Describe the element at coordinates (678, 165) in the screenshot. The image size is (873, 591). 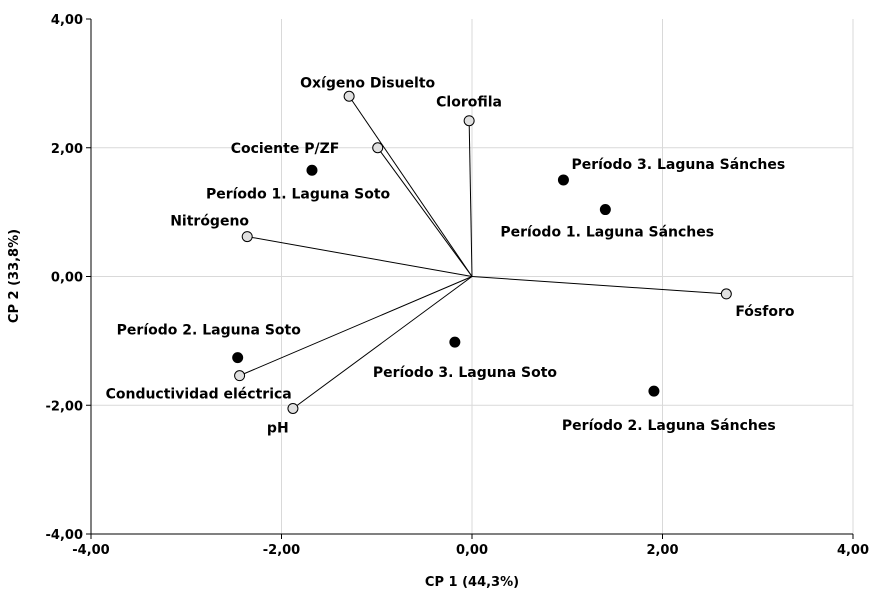
I see `label-periodo-3-laguna-sanches: Período 3. Laguna Sánches` at that location.